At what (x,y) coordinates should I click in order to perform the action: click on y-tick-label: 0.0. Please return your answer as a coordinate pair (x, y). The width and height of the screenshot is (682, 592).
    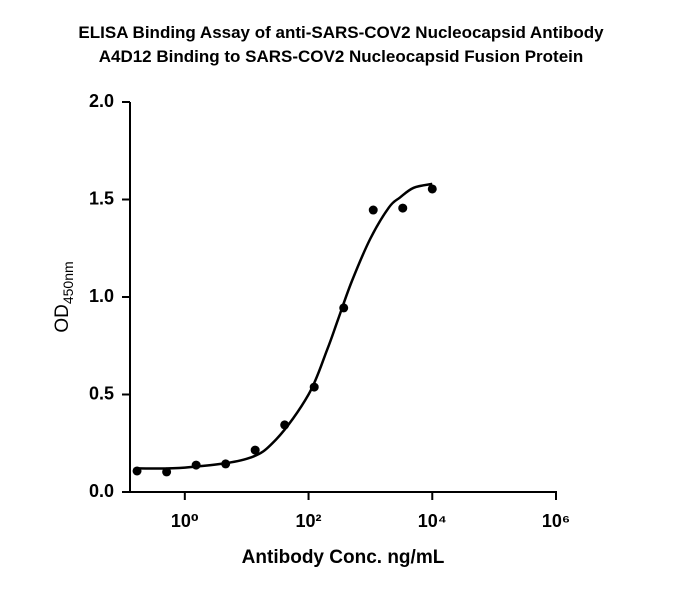
    Looking at the image, I should click on (101, 491).